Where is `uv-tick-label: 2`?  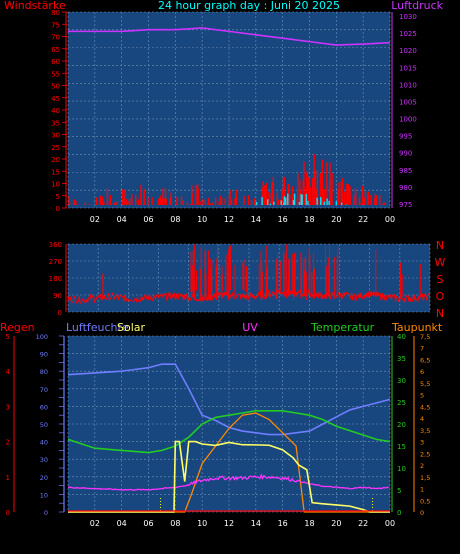
uv-tick-label: 2 is located at coordinates (422, 466).